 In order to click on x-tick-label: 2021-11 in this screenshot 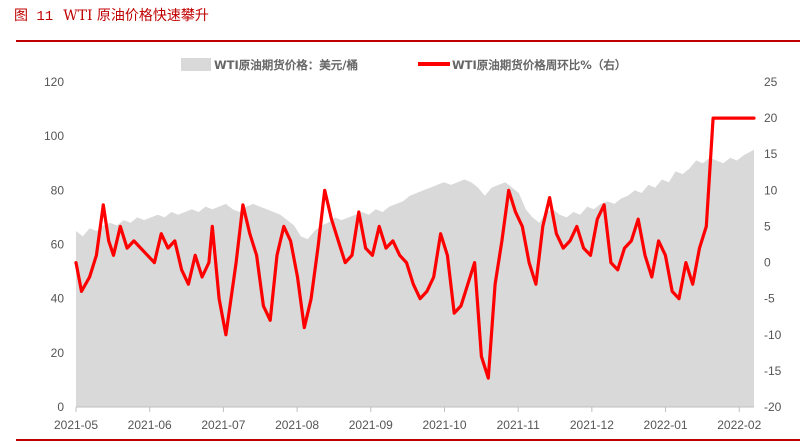, I will do `click(518, 425)`.